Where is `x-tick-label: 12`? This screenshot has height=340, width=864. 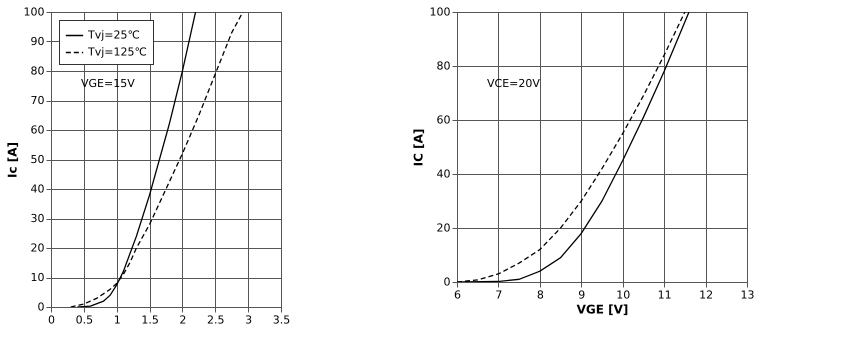
x-tick-label: 12 is located at coordinates (706, 295).